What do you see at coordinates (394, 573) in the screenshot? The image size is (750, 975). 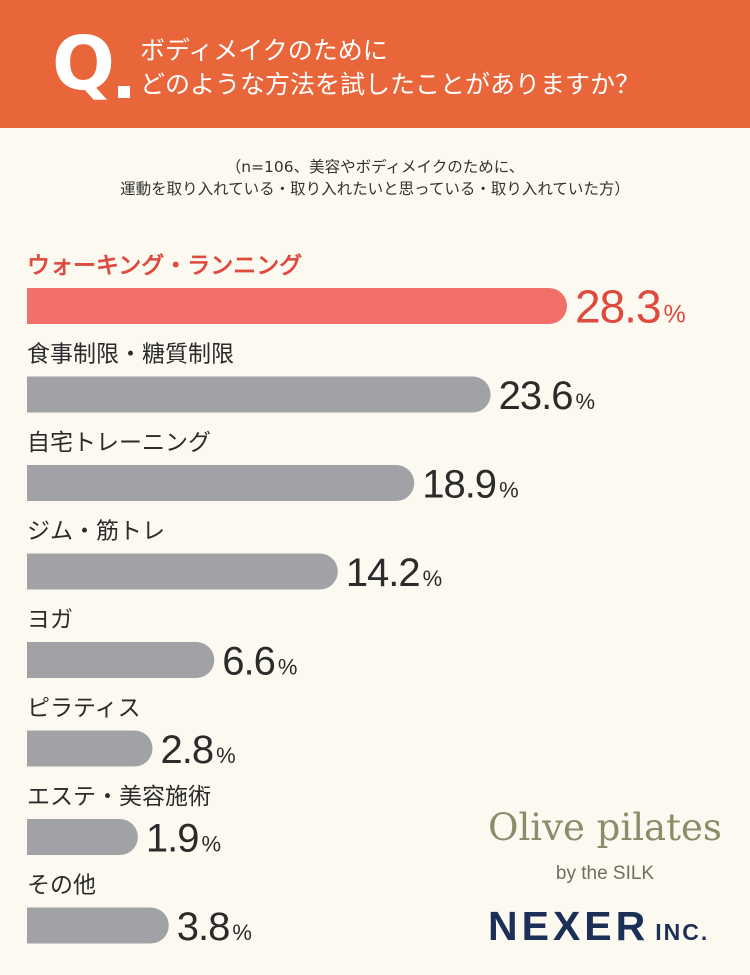 I see `value-label: 14.2%` at bounding box center [394, 573].